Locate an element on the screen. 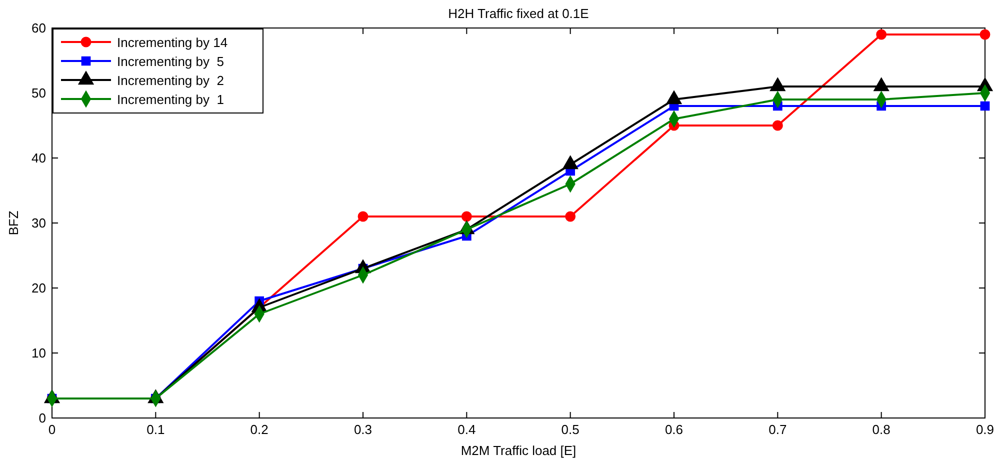 This screenshot has width=997, height=467. y-tick-label: 40 is located at coordinates (39, 158).